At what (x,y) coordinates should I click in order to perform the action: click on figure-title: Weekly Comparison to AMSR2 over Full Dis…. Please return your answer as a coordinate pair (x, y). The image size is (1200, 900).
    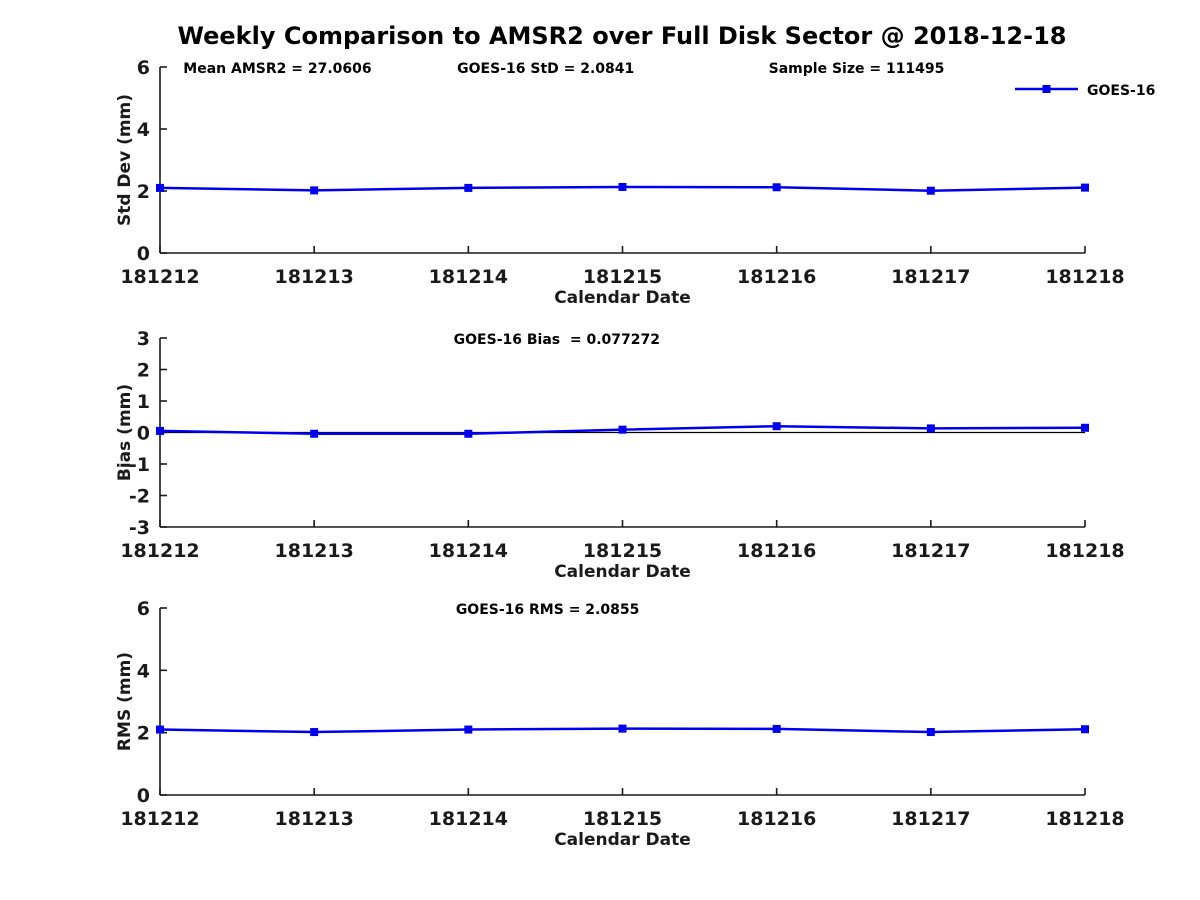
    Looking at the image, I should click on (622, 36).